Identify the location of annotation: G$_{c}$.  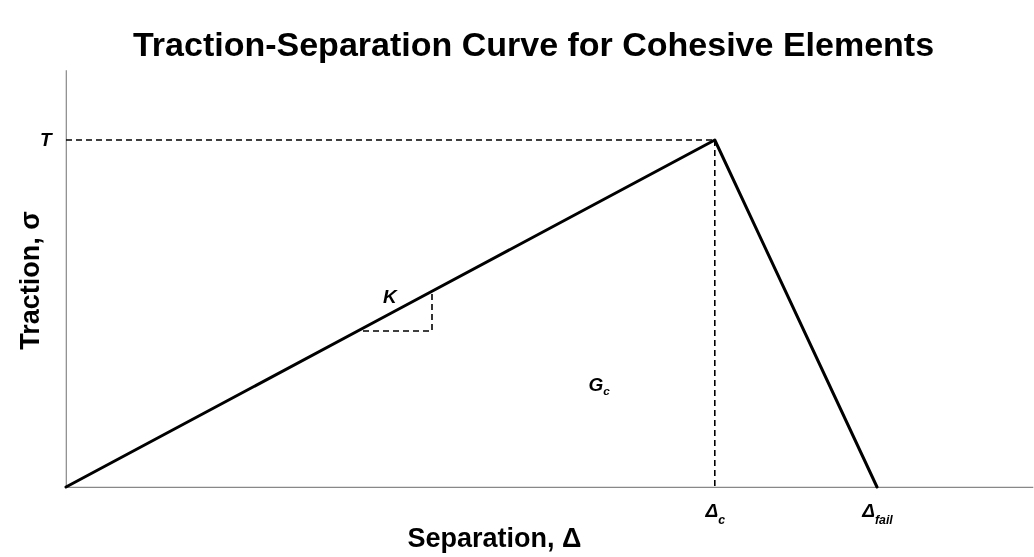
(599, 385).